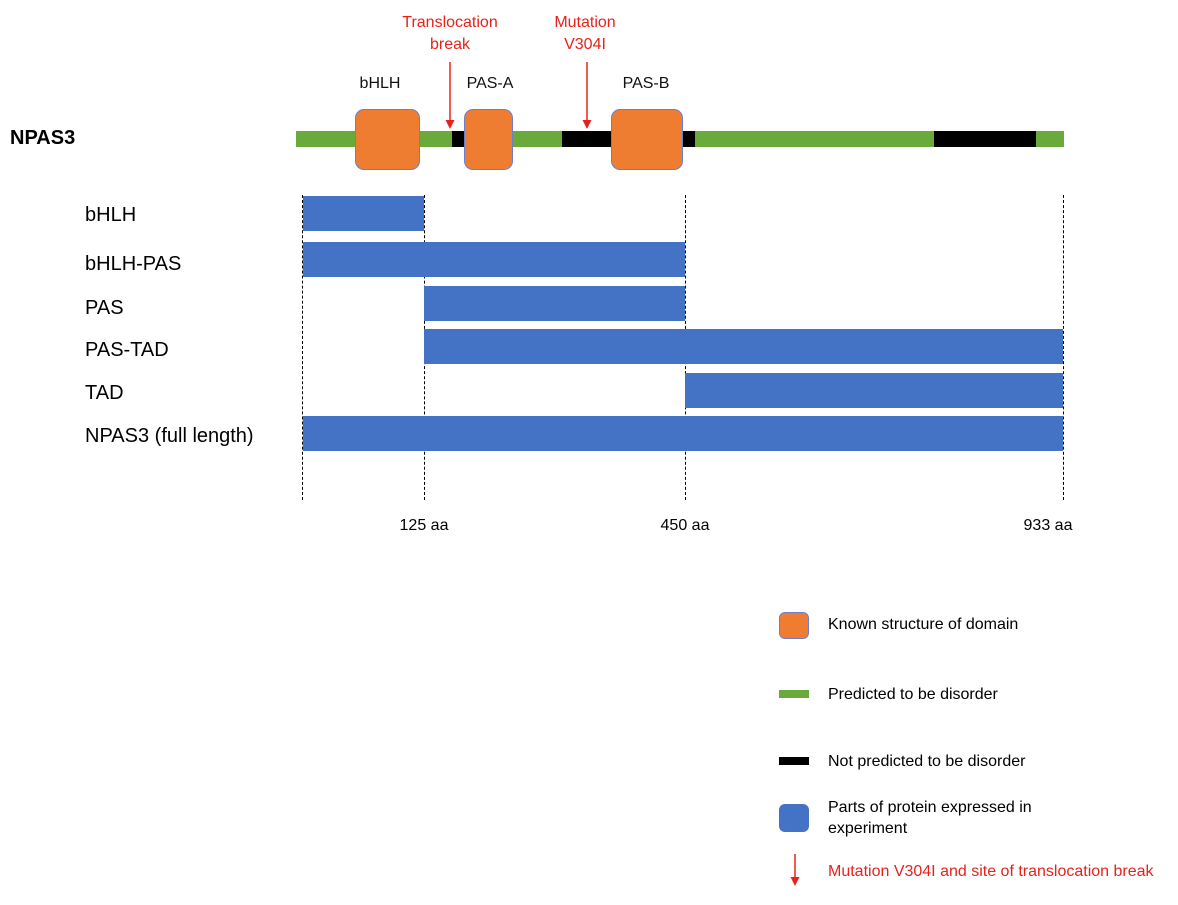  Describe the element at coordinates (111, 215) in the screenshot. I see `construct-label-bhlh: bHLH` at that location.